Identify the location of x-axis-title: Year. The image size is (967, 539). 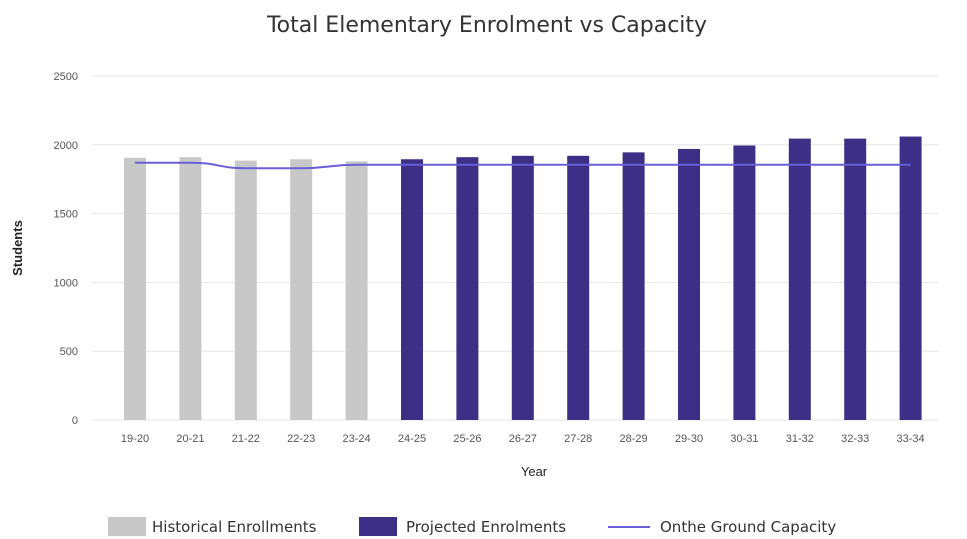
(534, 471).